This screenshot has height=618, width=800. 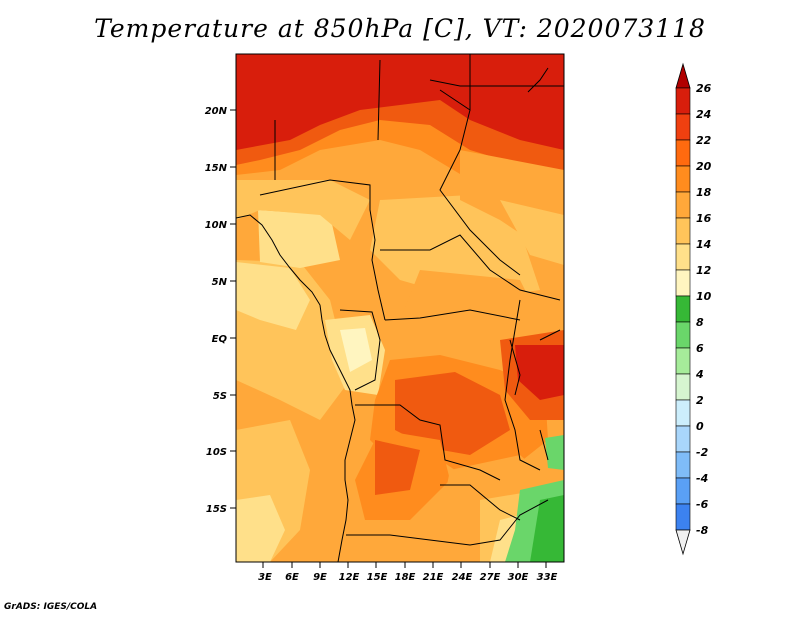 I want to click on lon-label: 27E, so click(x=490, y=577).